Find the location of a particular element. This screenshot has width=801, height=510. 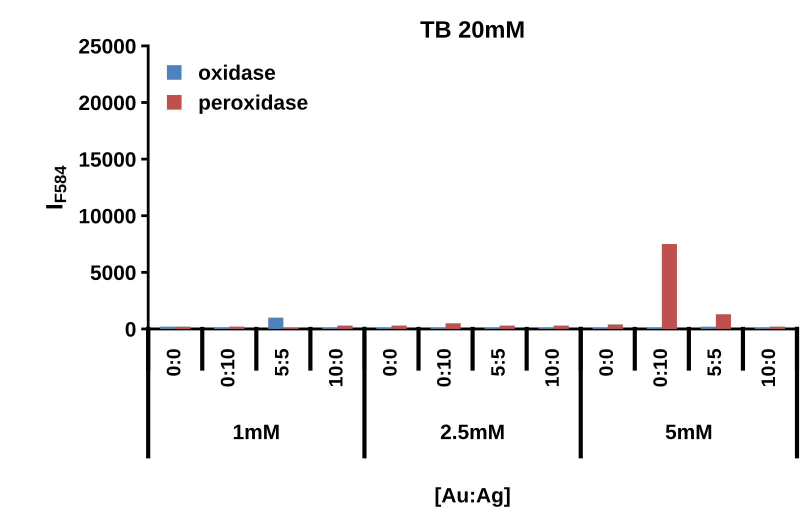

legend-label: peroxidase is located at coordinates (254, 104).